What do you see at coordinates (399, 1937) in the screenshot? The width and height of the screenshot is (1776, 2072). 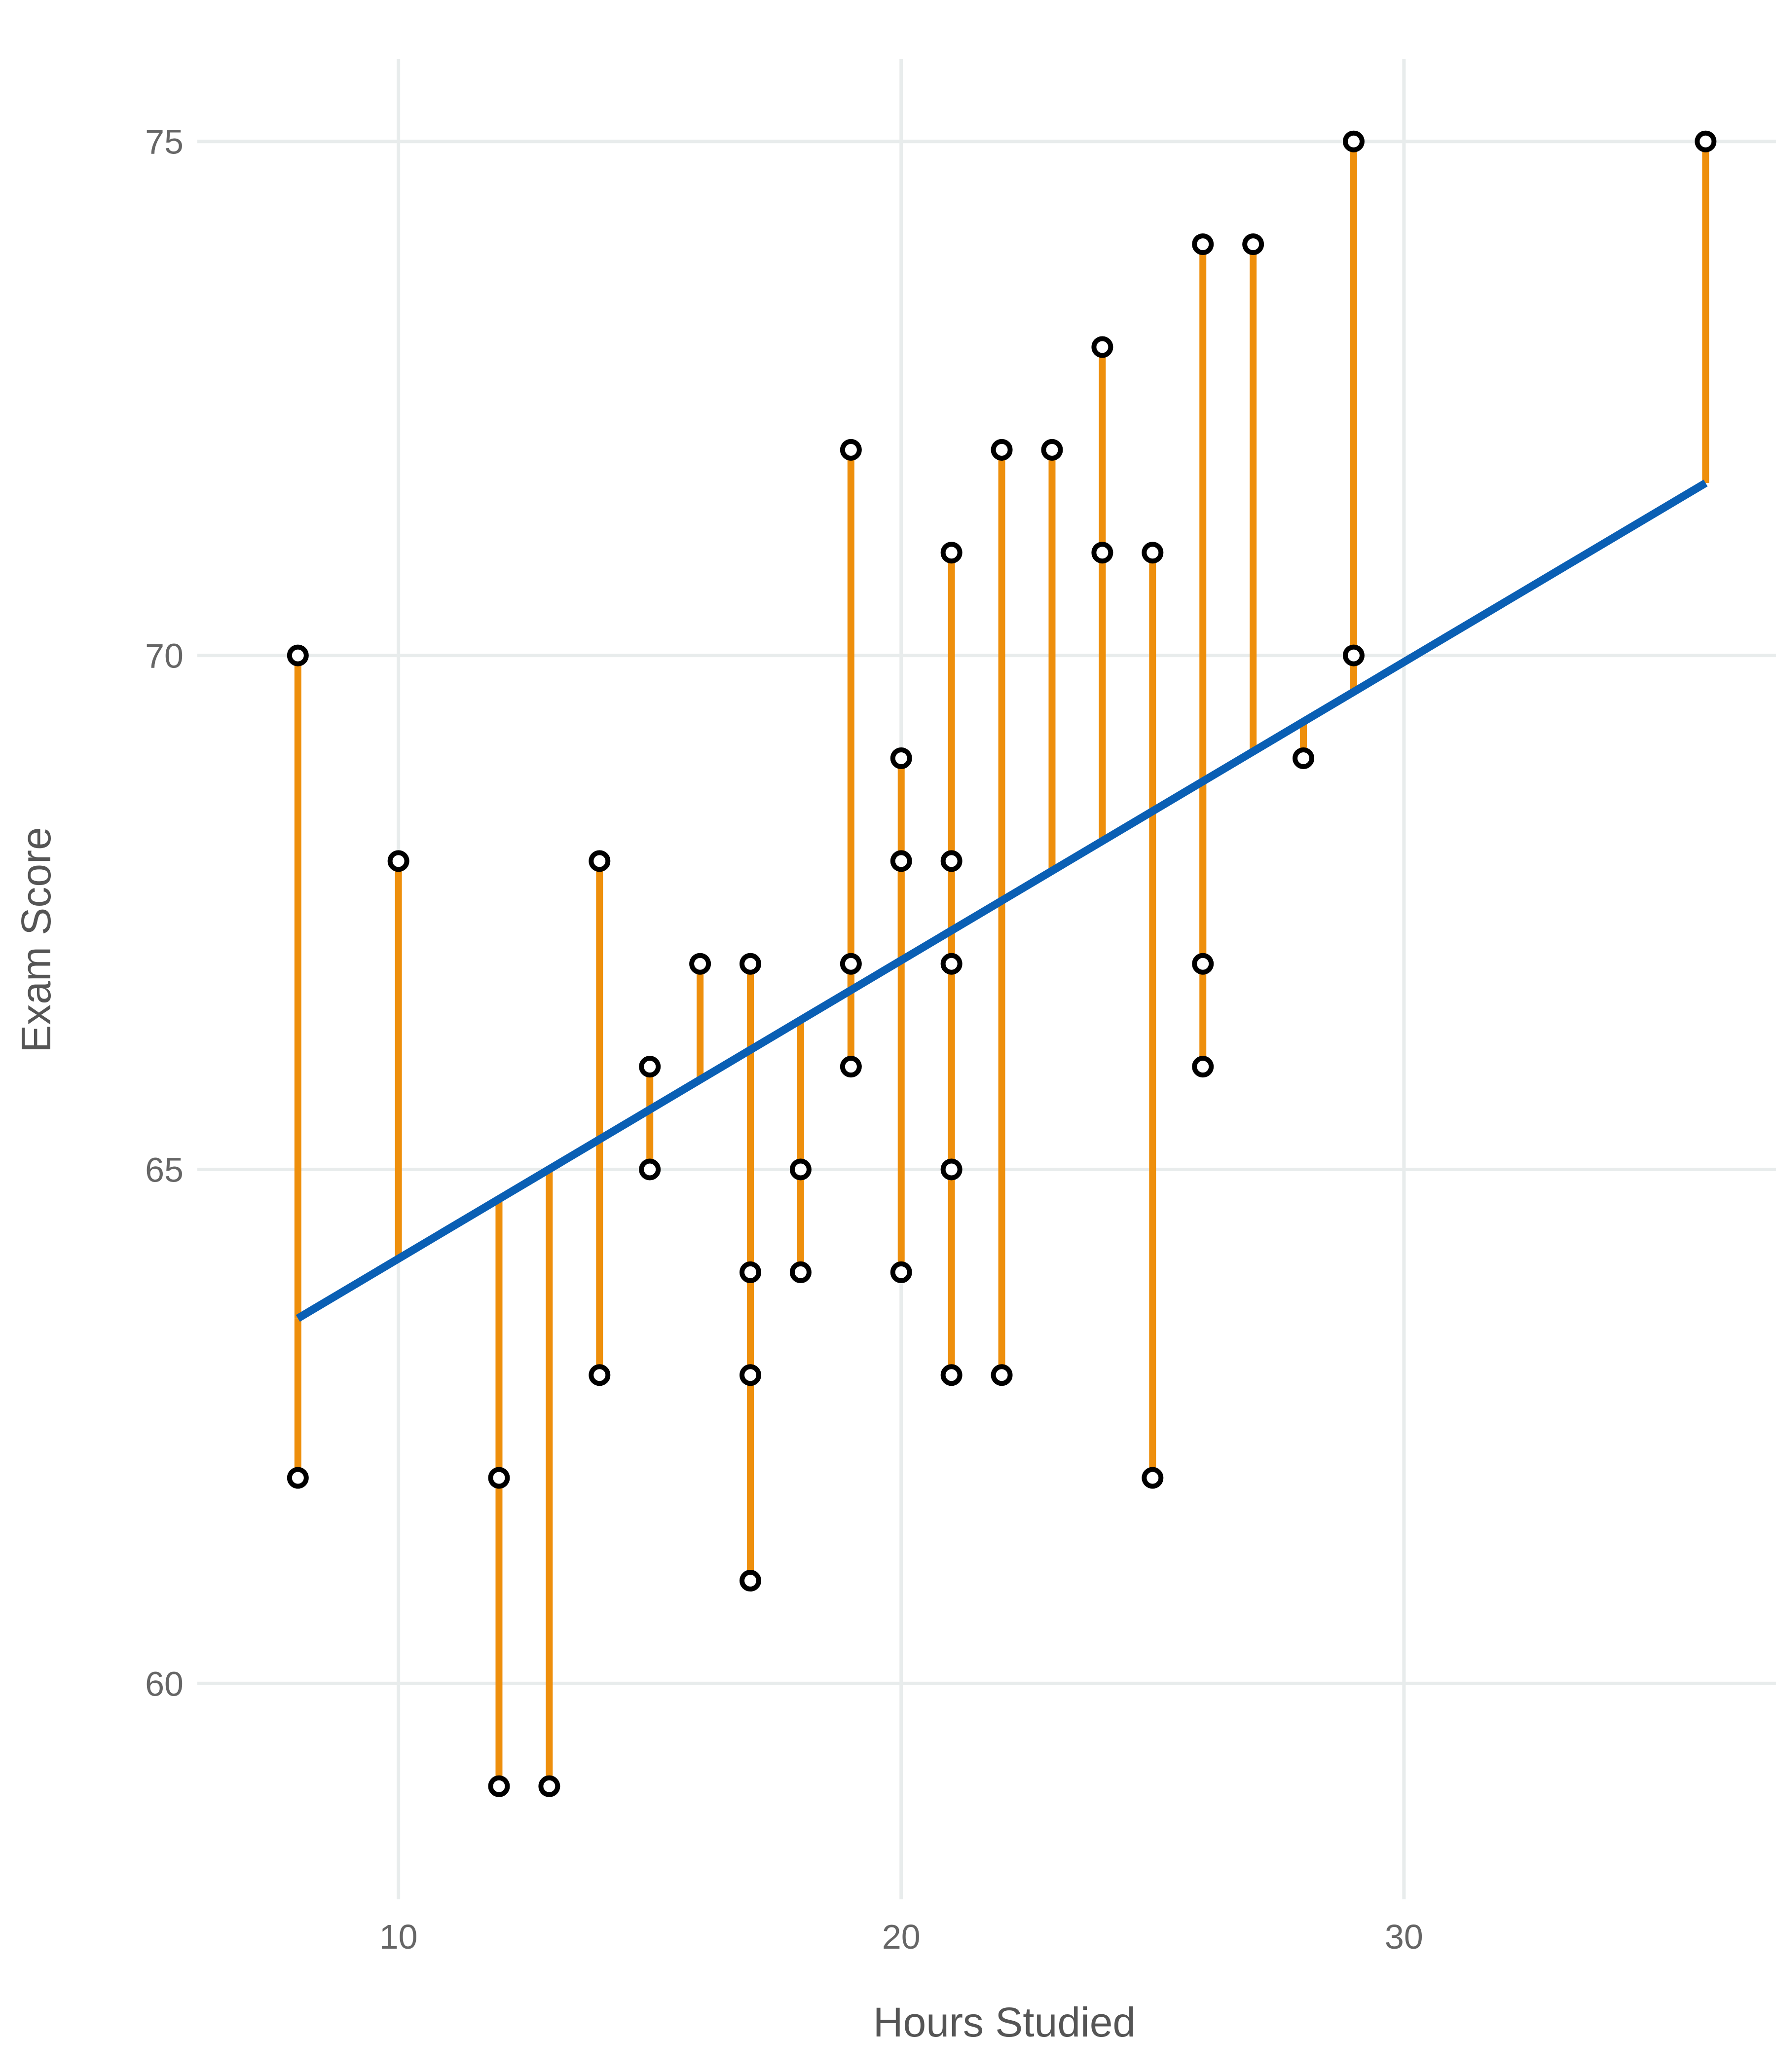 I see `x-tick-label: 10` at bounding box center [399, 1937].